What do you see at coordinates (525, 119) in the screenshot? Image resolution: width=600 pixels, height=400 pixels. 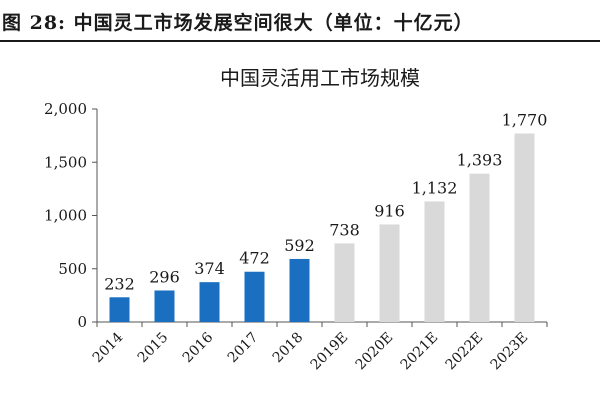 I see `value-label: 1,770` at bounding box center [525, 119].